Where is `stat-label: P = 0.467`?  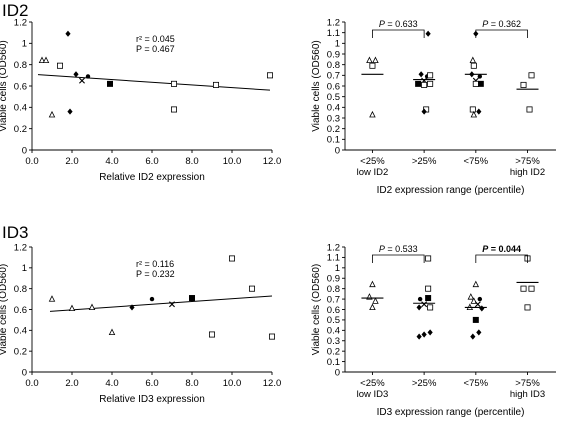 stat-label: P = 0.467 is located at coordinates (155, 49).